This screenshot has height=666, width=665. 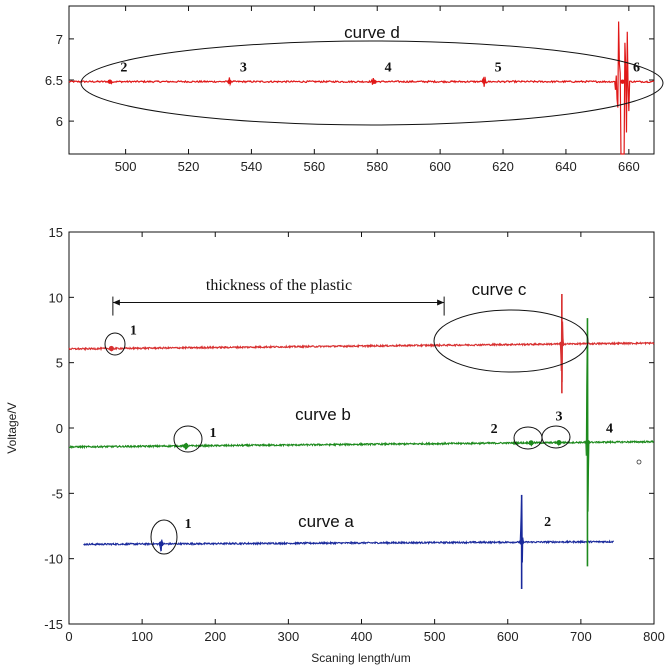 I want to click on bottom-xtick-label: 400, so click(x=362, y=636).